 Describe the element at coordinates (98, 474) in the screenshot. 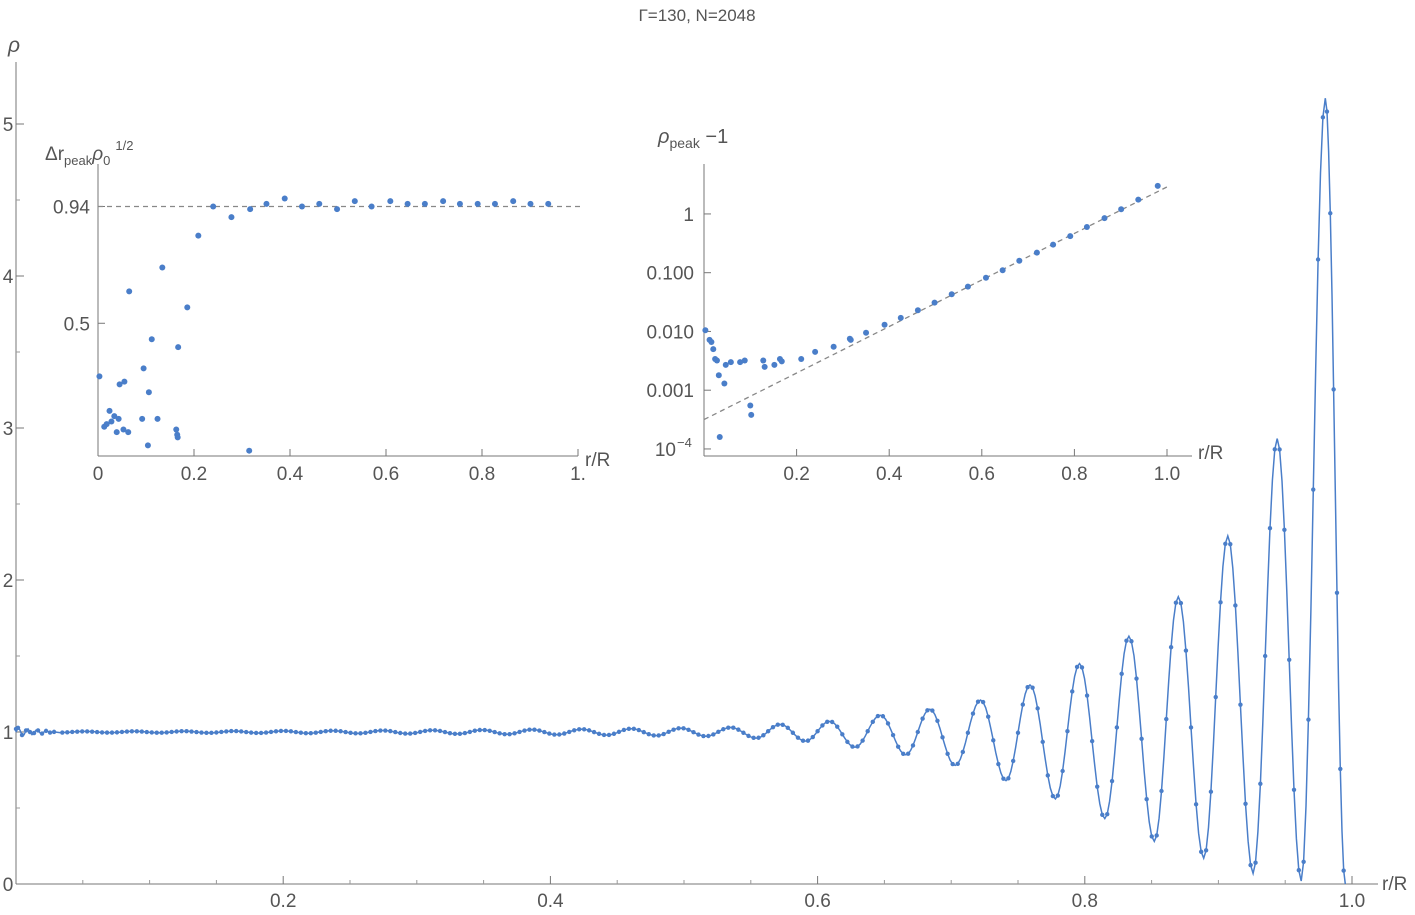

I see `inset-left-x-tick-label: 0` at that location.